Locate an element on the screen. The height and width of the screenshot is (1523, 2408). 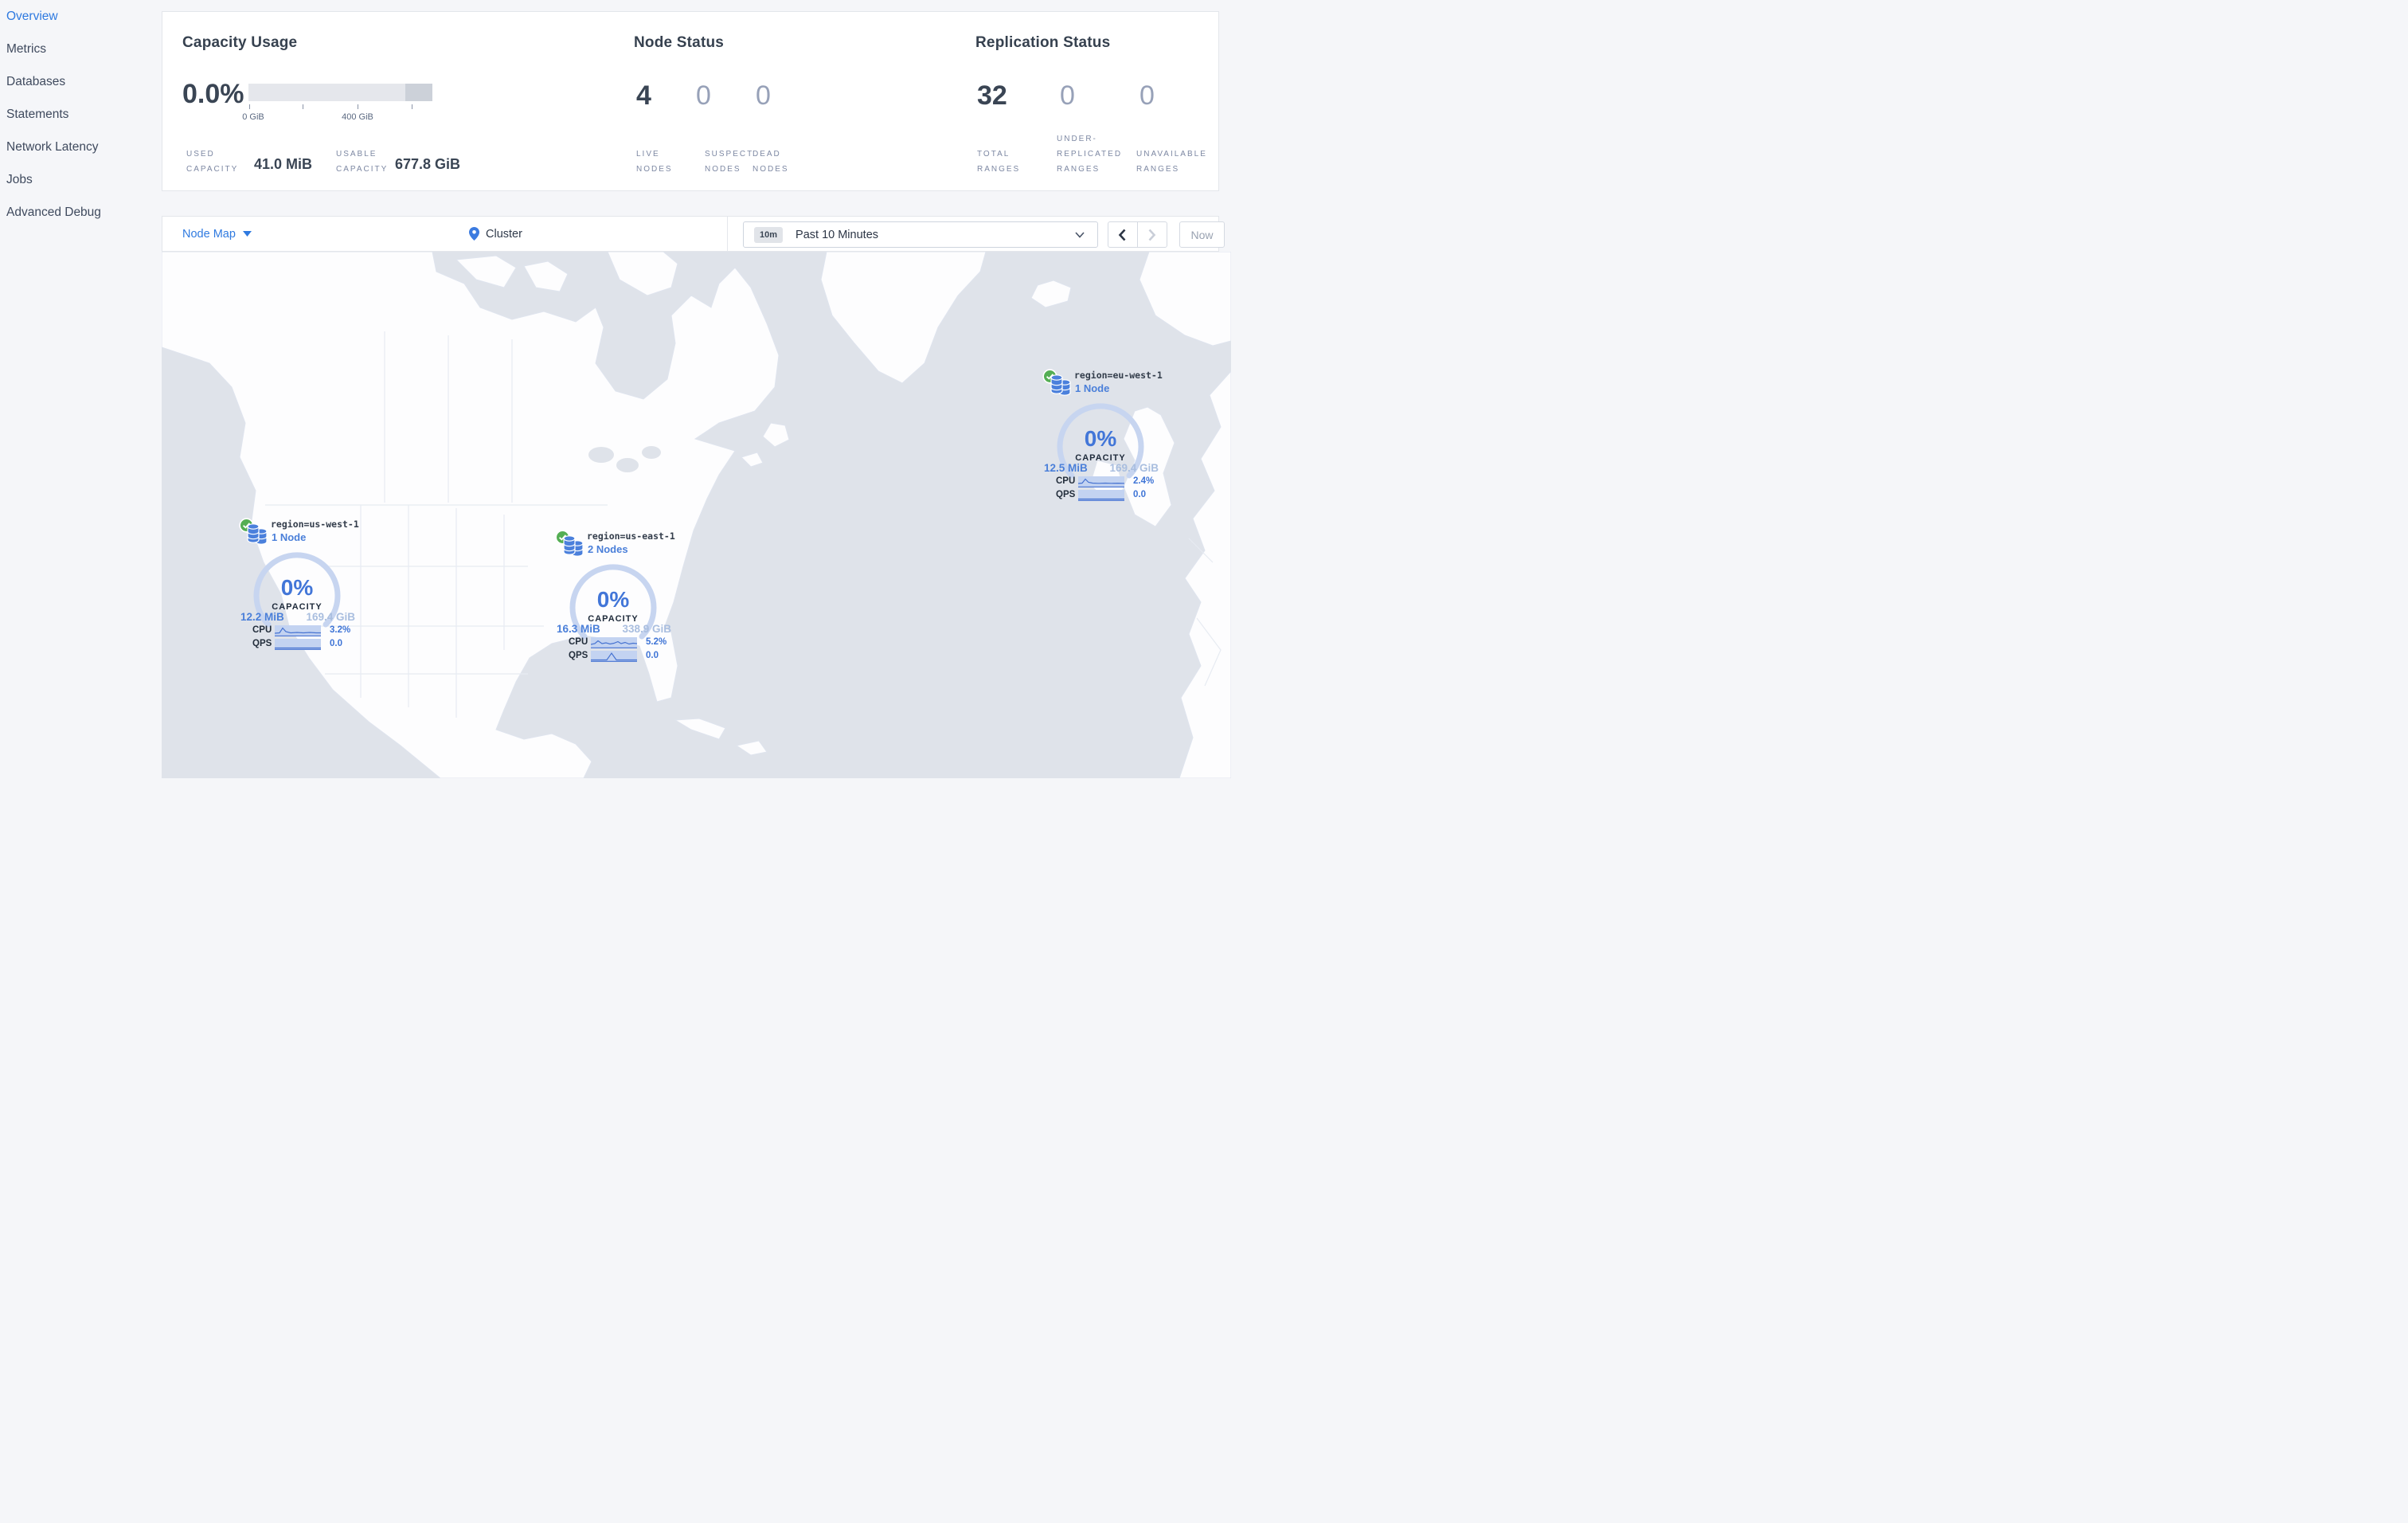
total-ranges-label: TOTAL RANGES is located at coordinates (999, 162).